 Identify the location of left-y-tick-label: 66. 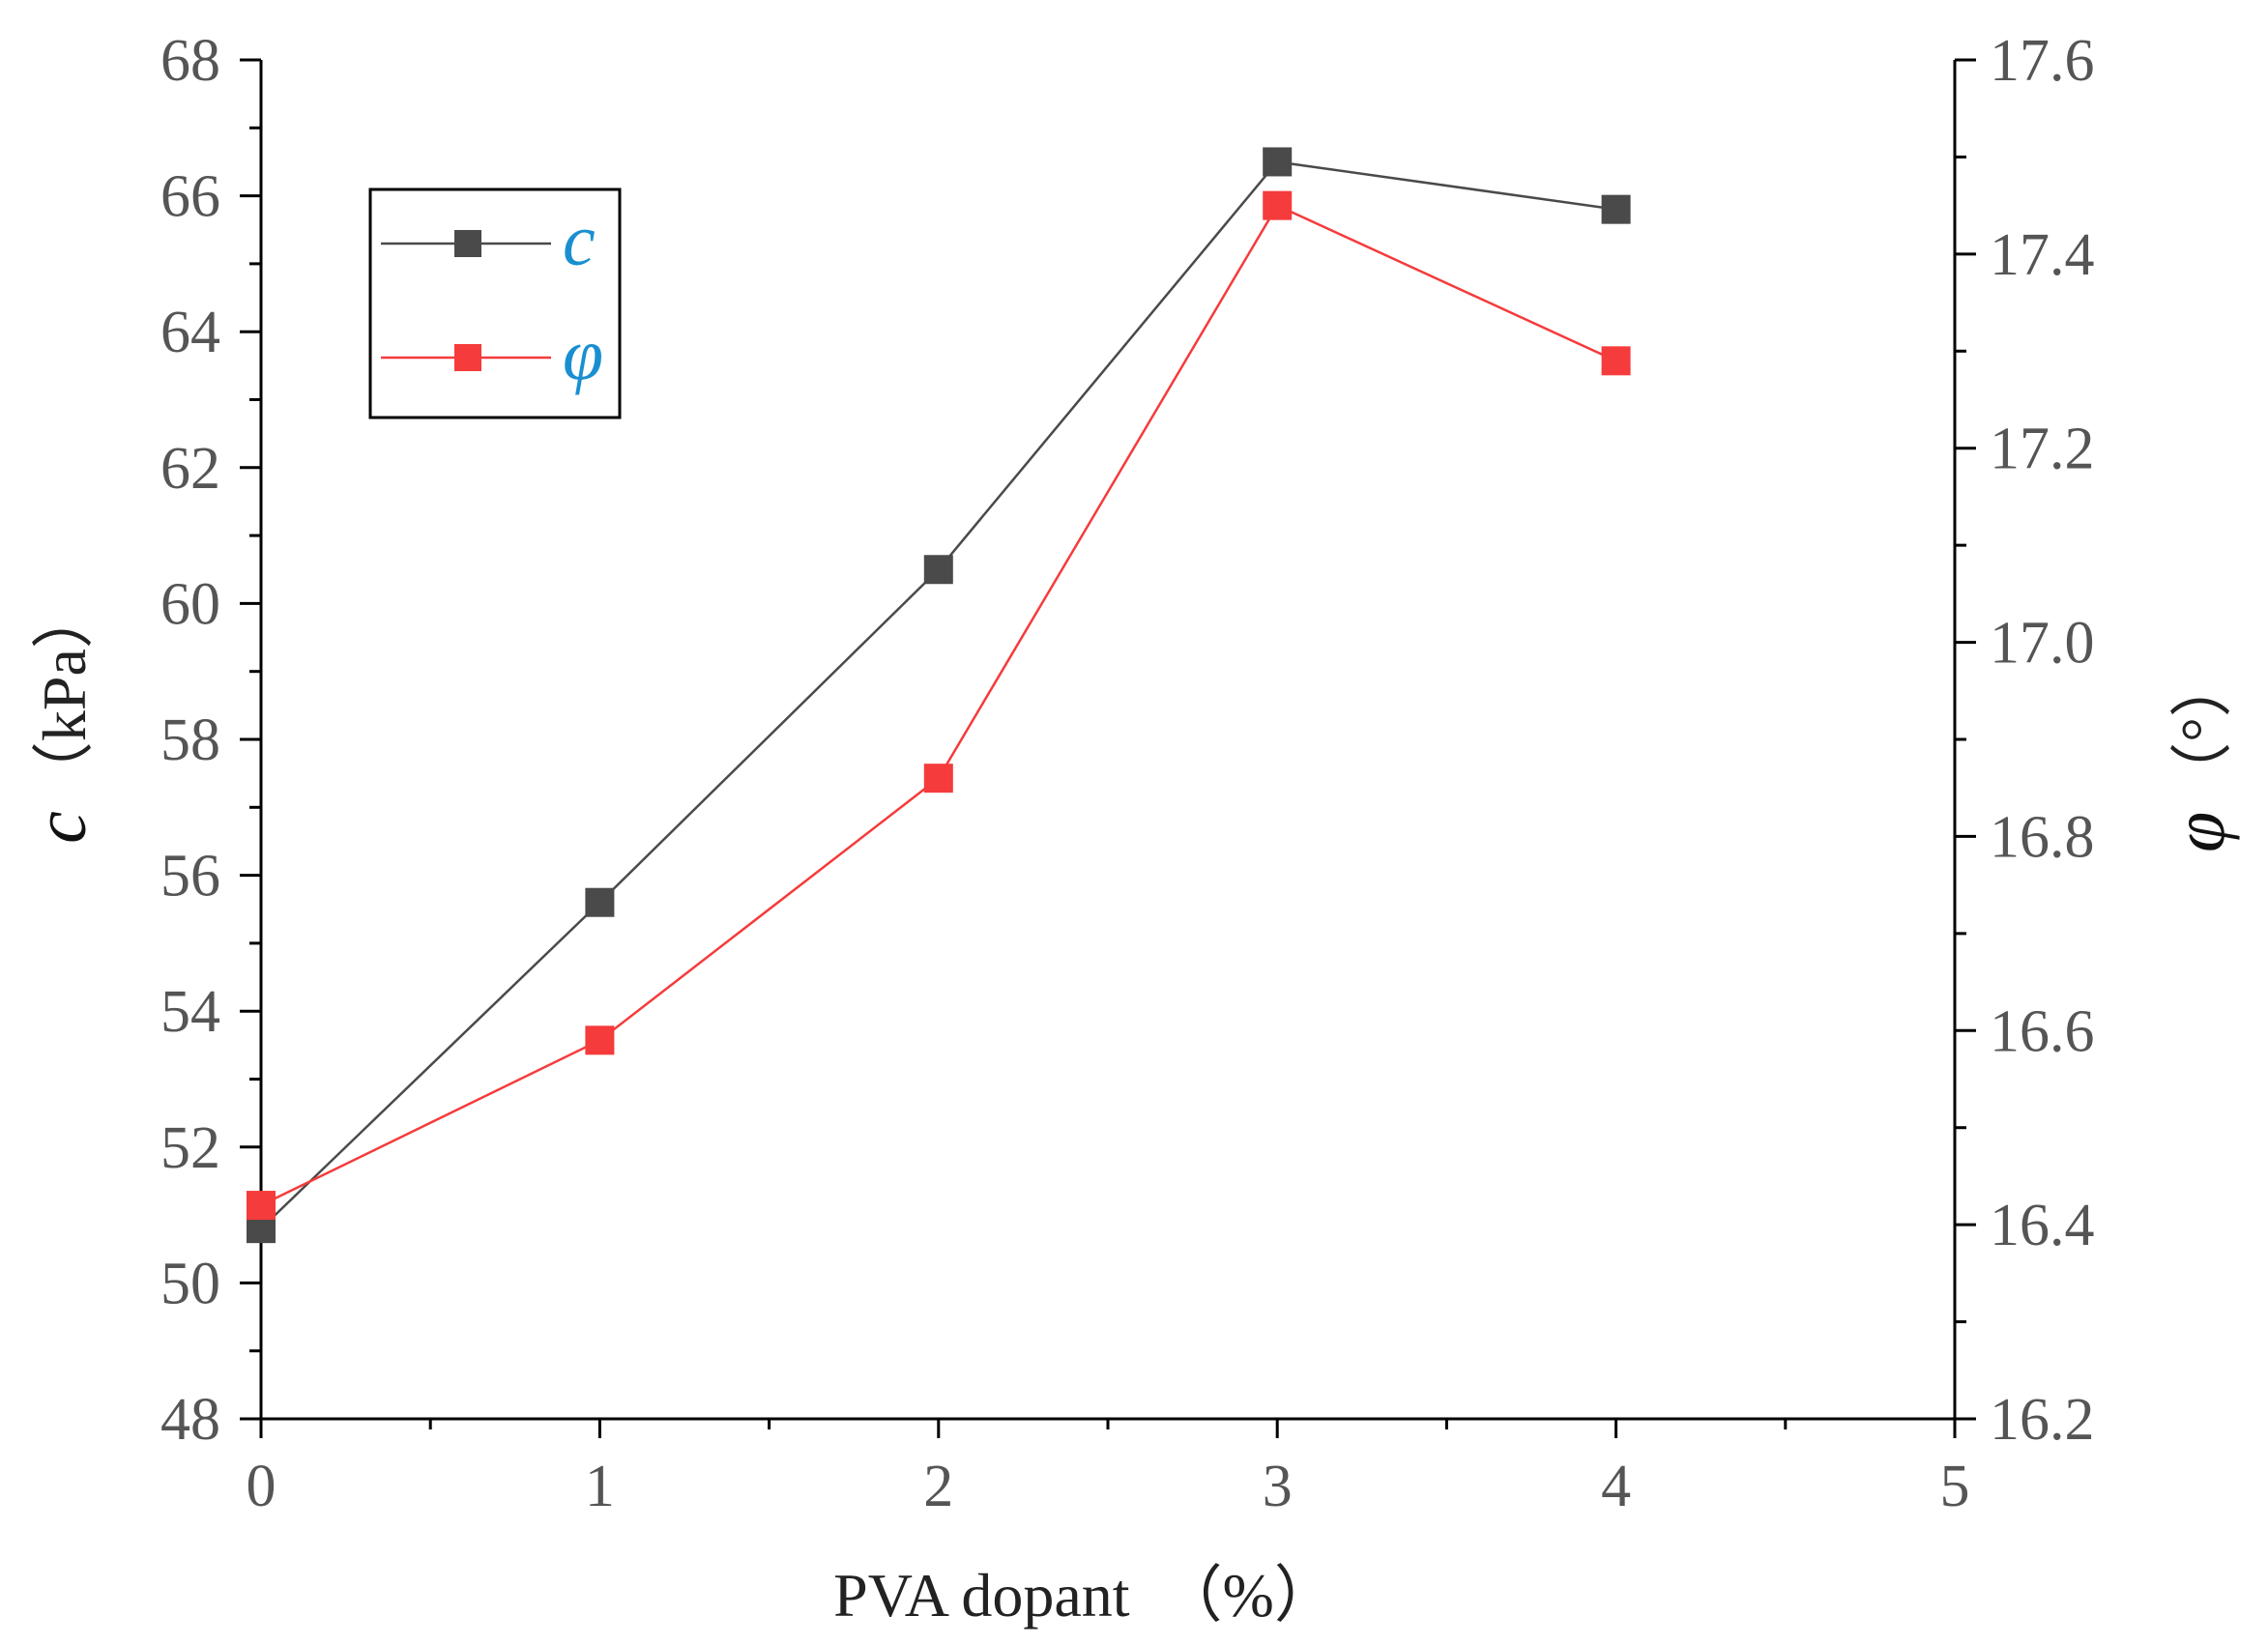
(190, 197).